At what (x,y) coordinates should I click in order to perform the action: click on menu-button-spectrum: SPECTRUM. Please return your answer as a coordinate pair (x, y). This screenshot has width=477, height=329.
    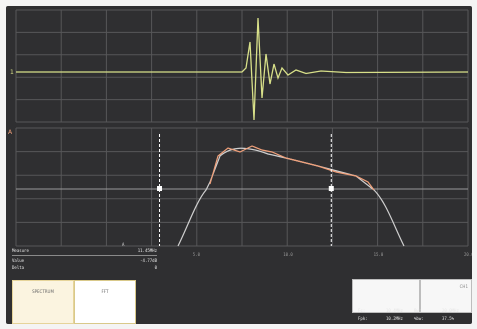
    Looking at the image, I should click on (43, 302).